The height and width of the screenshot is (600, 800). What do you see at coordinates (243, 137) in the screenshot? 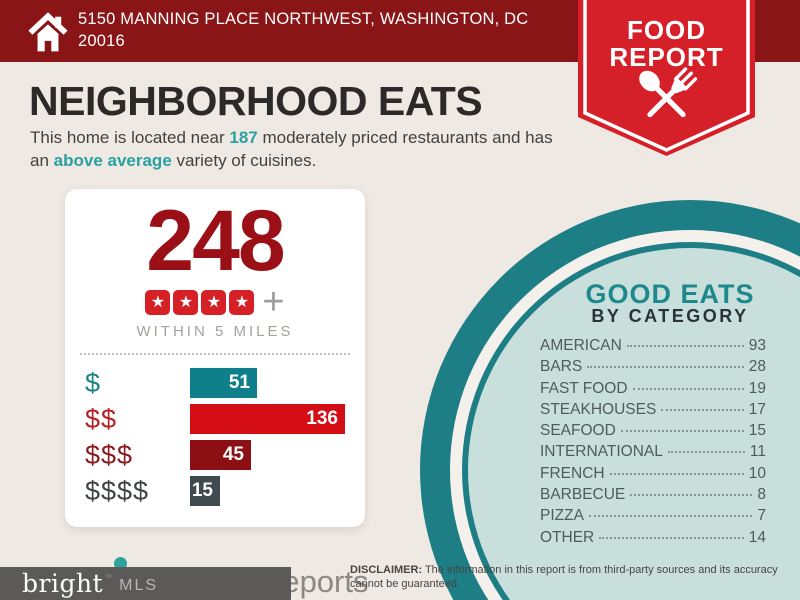
I see `restaurant-count: 187` at bounding box center [243, 137].